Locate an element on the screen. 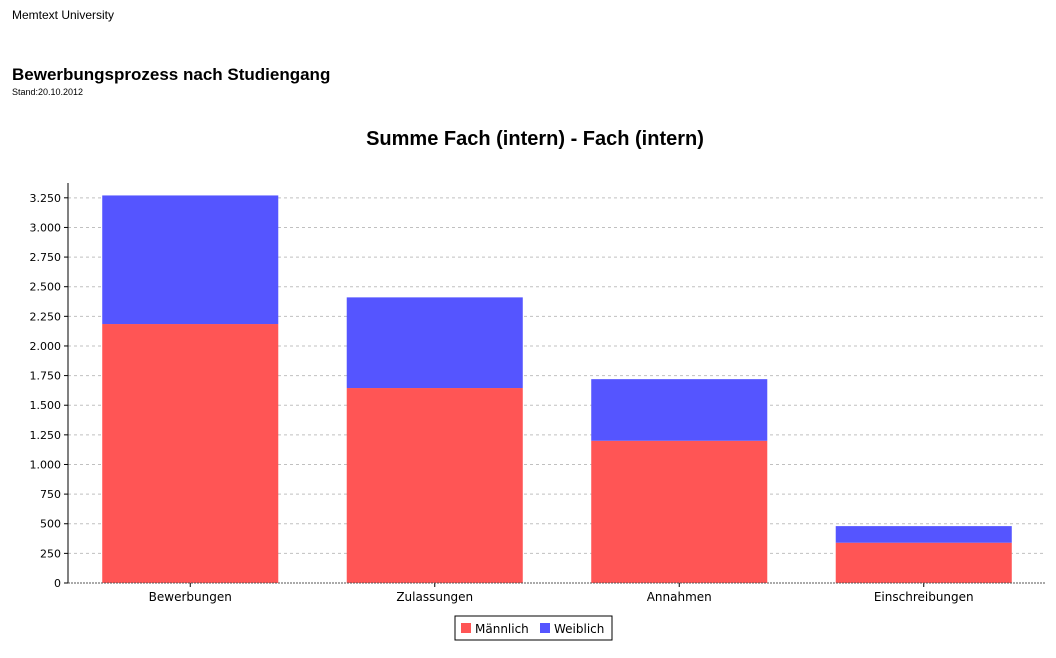 The image size is (1056, 658). bar-bewerbungen-maennlich is located at coordinates (190, 453).